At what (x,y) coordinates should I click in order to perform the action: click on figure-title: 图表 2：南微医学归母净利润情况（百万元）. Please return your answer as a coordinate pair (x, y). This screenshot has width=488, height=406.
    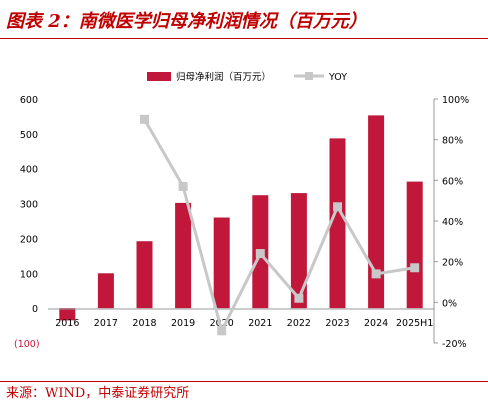
    Looking at the image, I should click on (186, 21).